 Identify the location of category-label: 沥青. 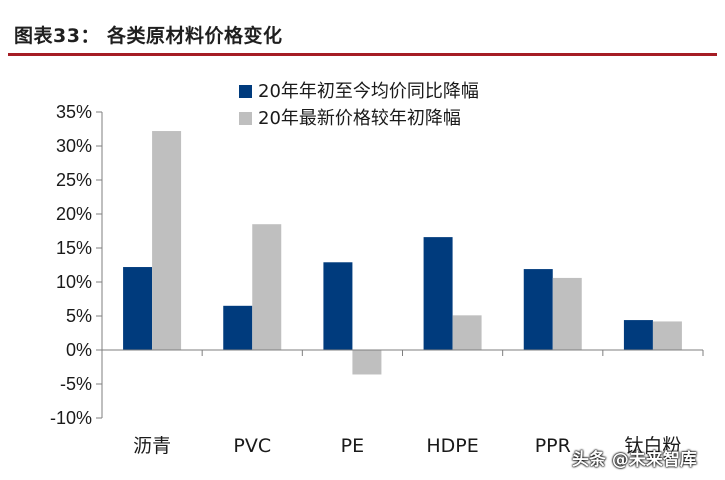
(152, 446).